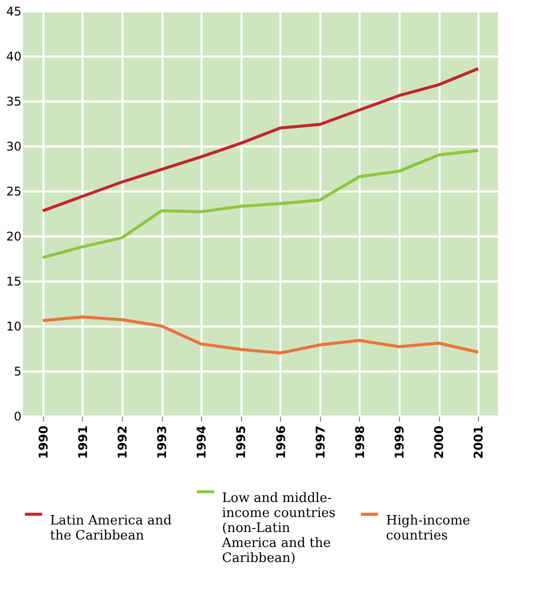 The height and width of the screenshot is (594, 558). What do you see at coordinates (359, 442) in the screenshot?
I see `x-tick-label: 1998` at bounding box center [359, 442].